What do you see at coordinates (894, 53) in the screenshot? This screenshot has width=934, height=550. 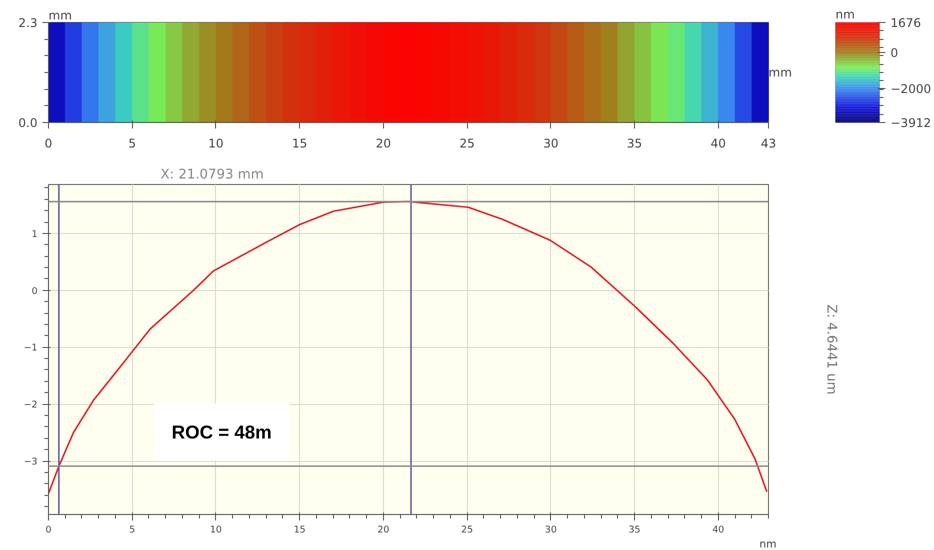 I see `color-bar-label: 0` at bounding box center [894, 53].